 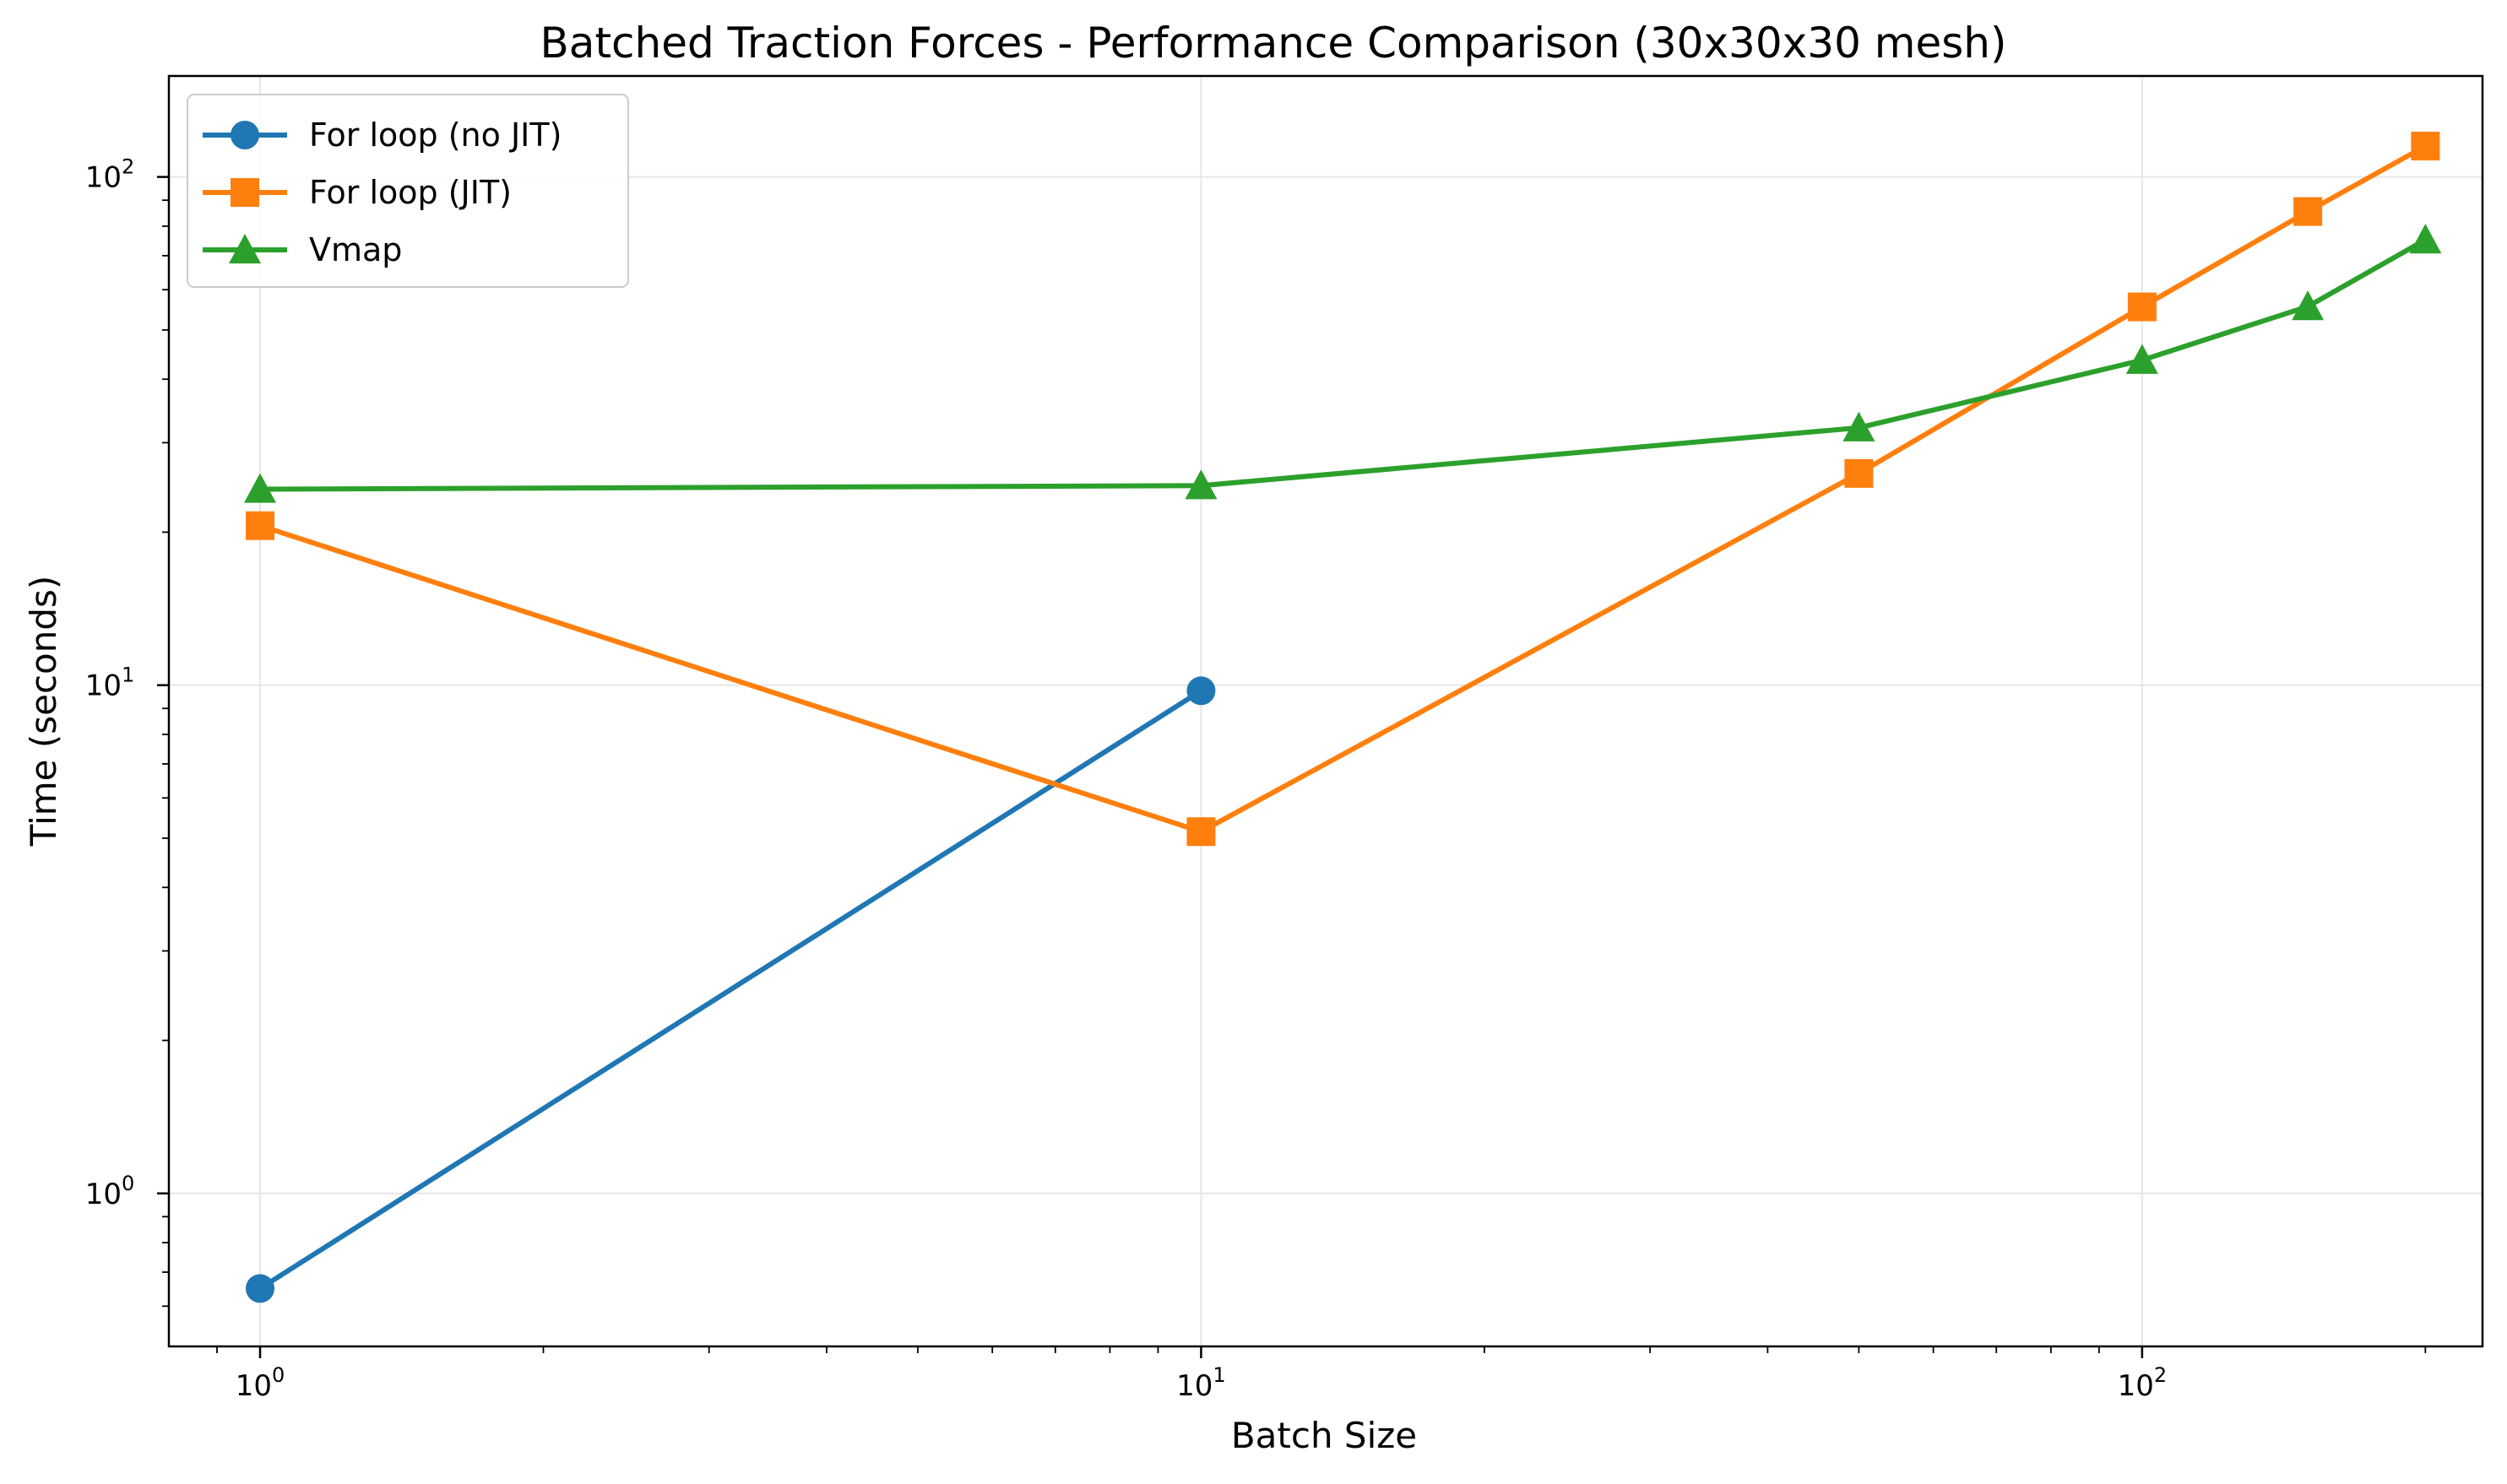 I want to click on x-tick-label: 10¹, so click(x=1201, y=1383).